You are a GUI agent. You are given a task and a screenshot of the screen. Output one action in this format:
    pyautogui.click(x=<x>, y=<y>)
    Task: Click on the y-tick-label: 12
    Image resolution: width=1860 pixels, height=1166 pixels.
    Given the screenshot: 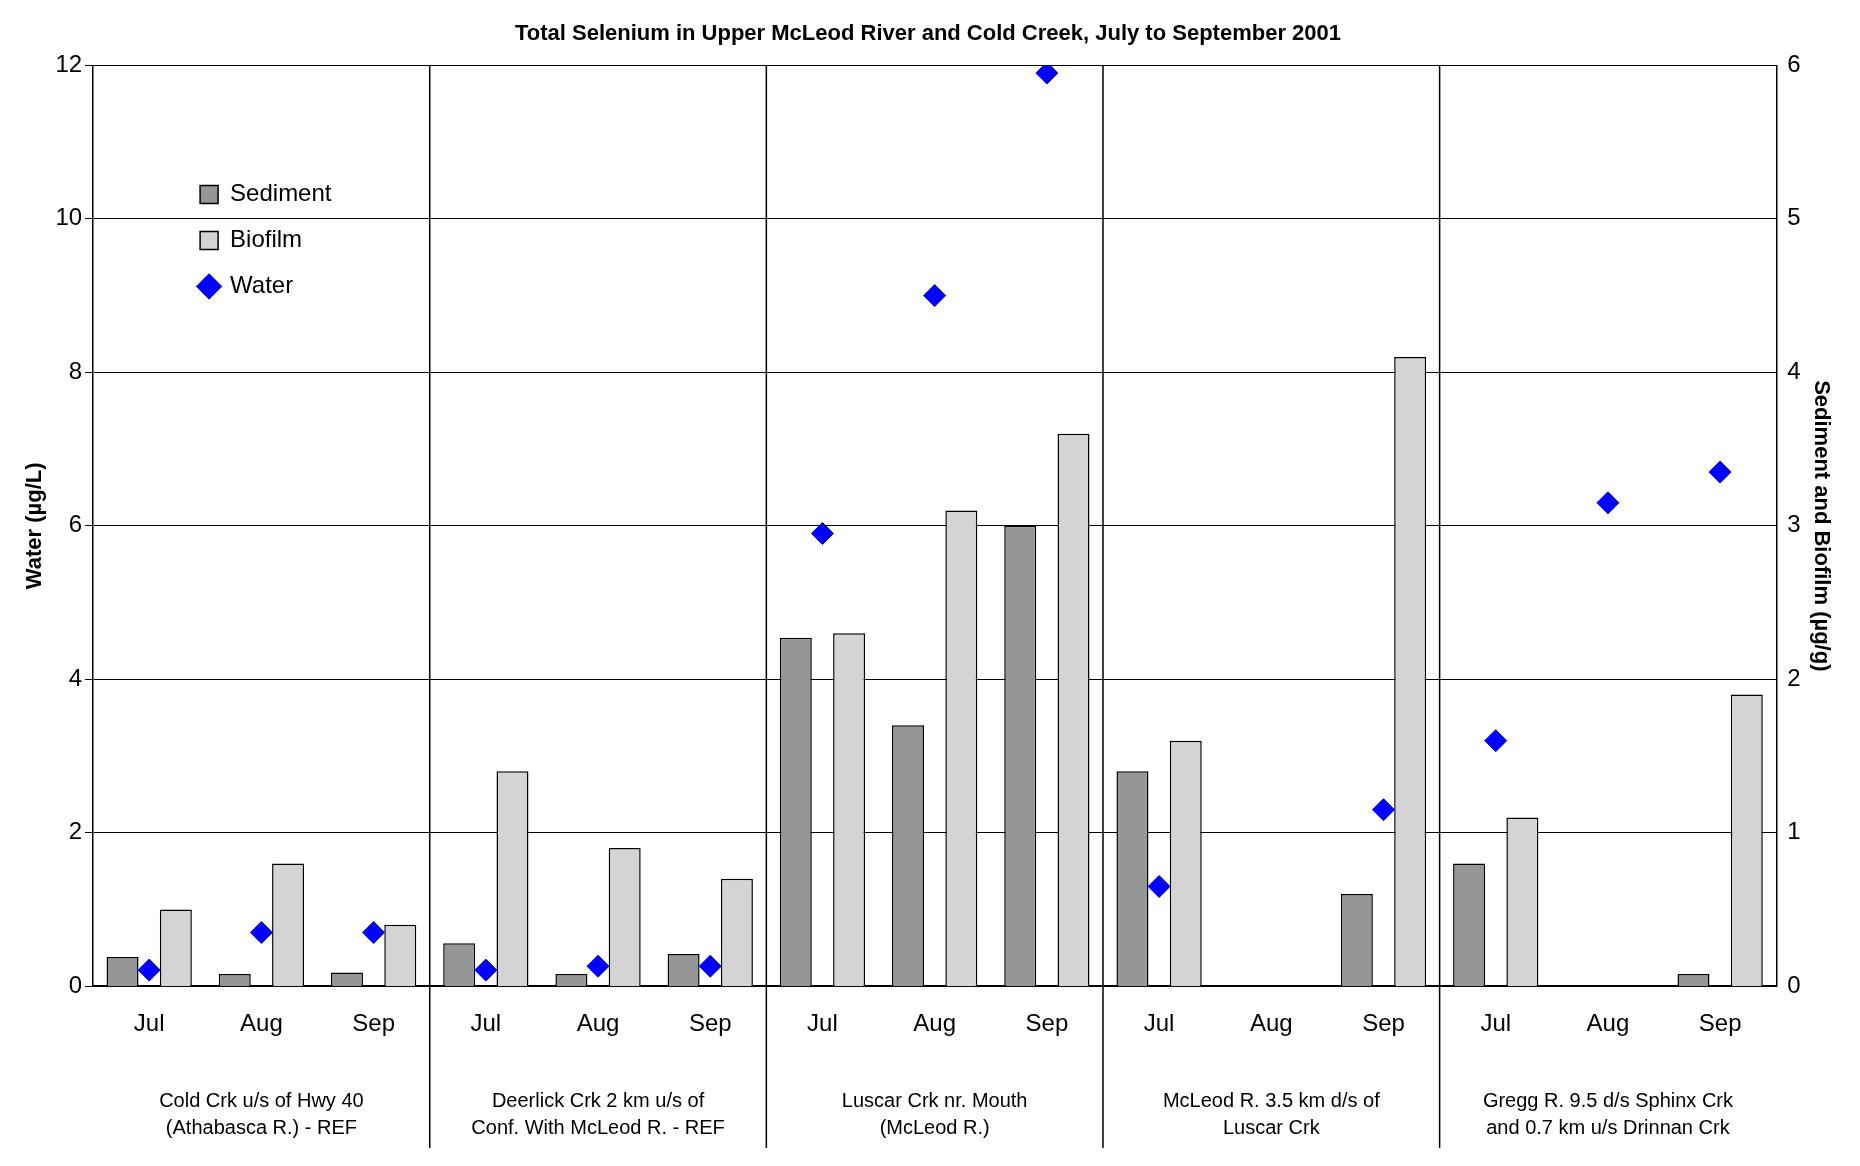 What is the action you would take?
    pyautogui.click(x=69, y=64)
    